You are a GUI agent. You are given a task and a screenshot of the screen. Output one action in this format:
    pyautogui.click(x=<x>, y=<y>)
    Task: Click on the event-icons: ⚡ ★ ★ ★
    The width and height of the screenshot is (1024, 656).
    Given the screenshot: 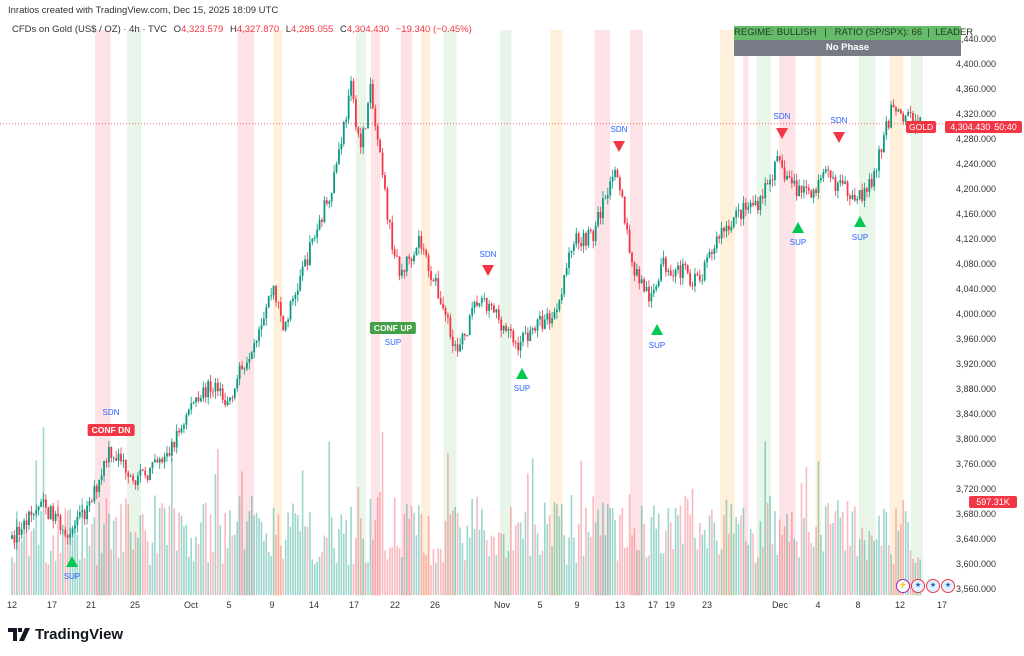 What is the action you would take?
    pyautogui.click(x=925, y=586)
    